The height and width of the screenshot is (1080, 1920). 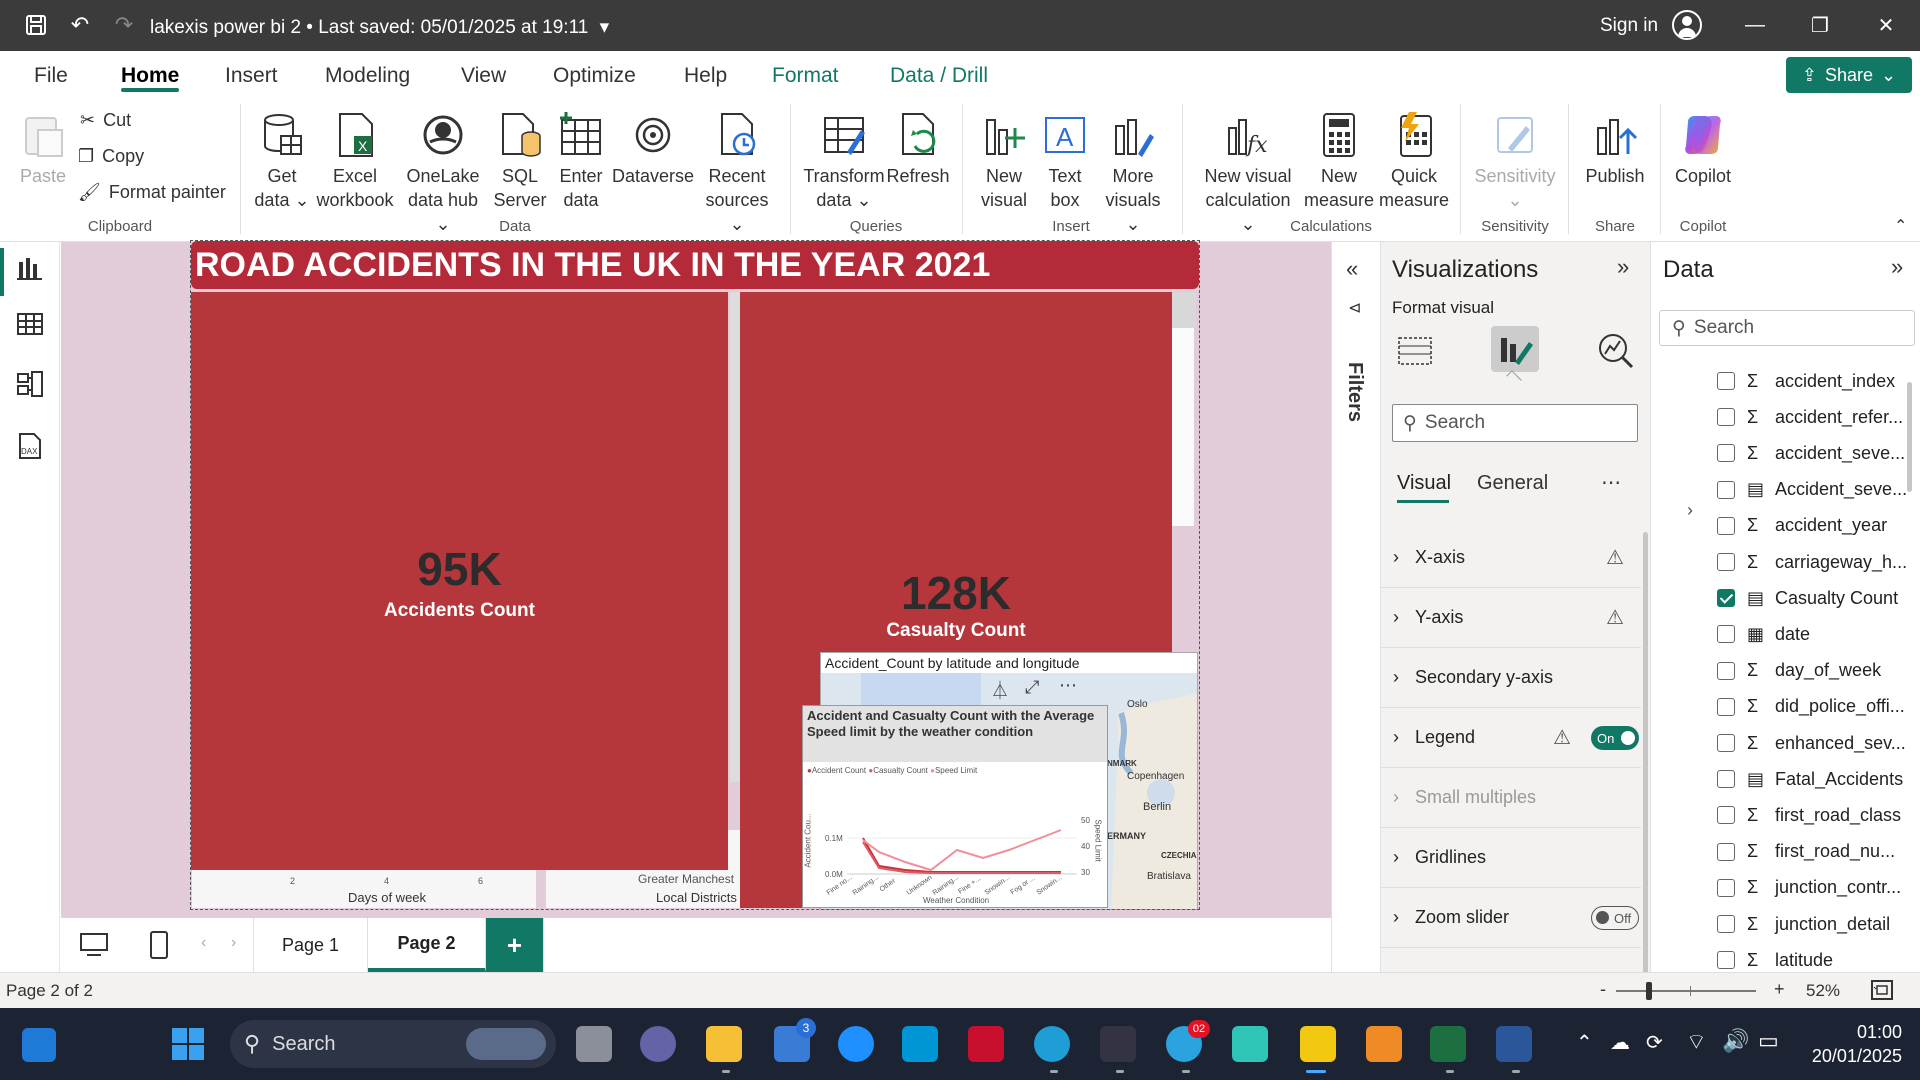 What do you see at coordinates (1052, 1044) in the screenshot?
I see `edge-icon` at bounding box center [1052, 1044].